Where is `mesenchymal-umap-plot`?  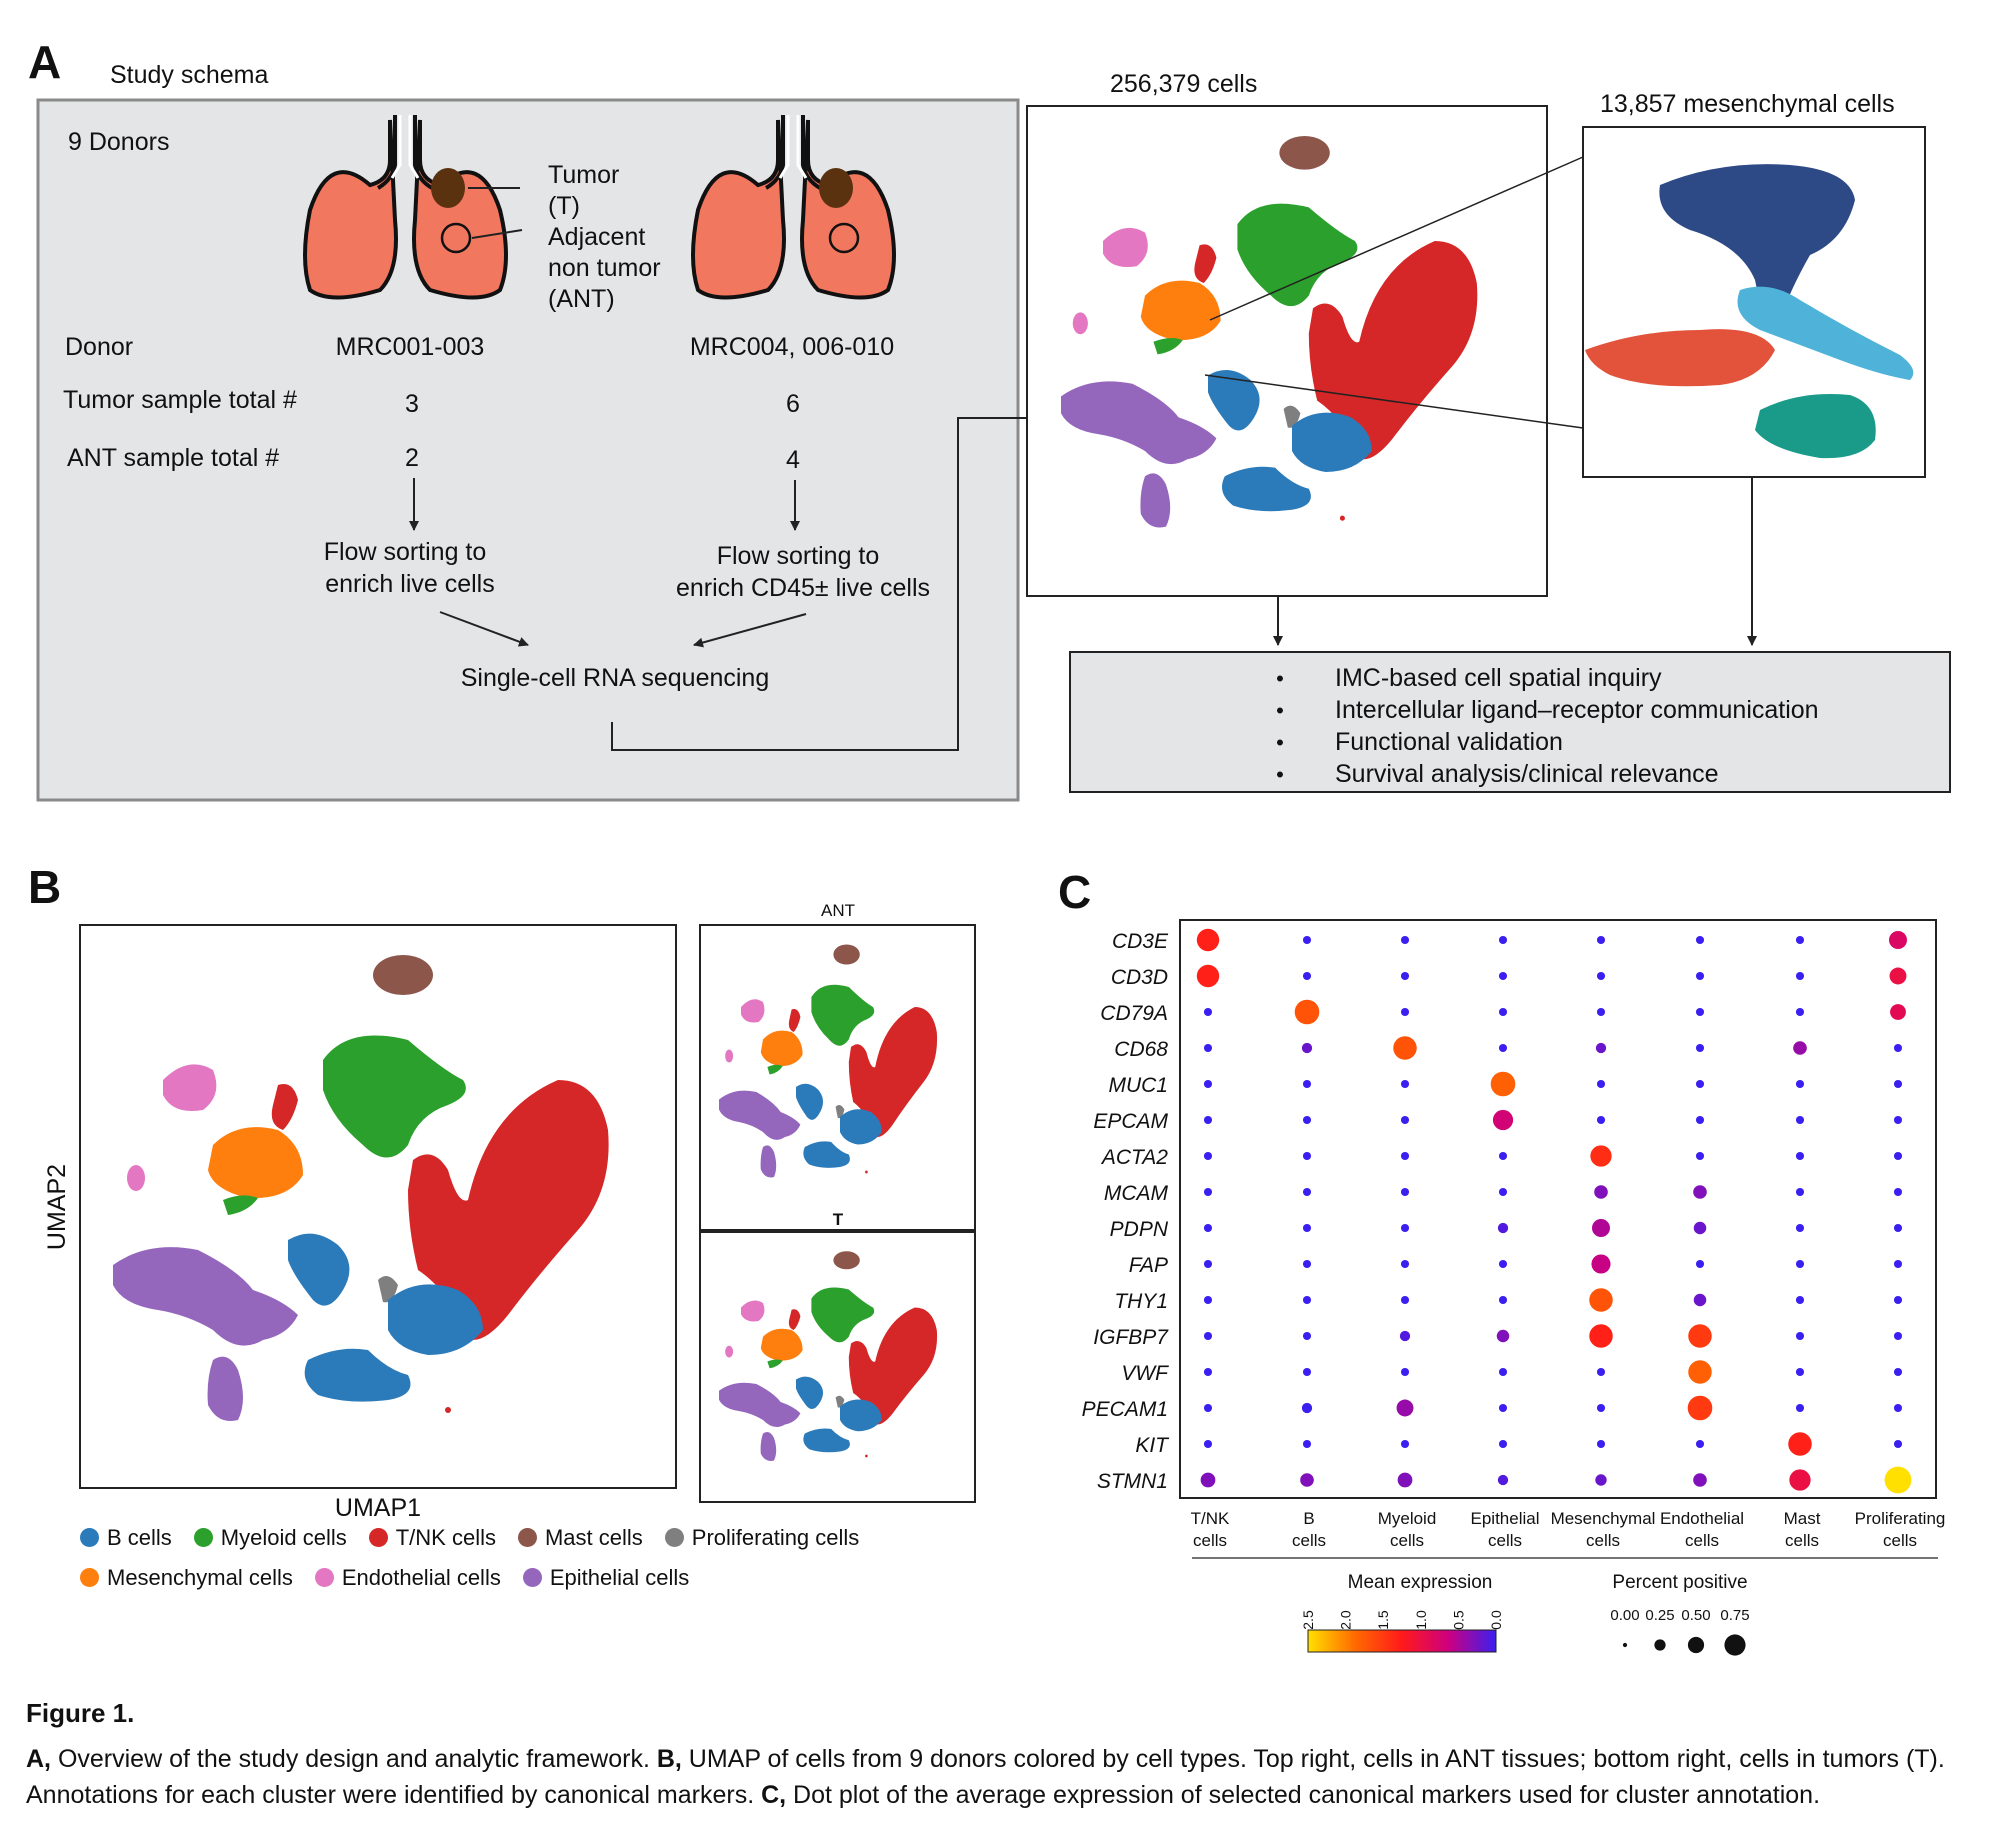 mesenchymal-umap-plot is located at coordinates (1749, 311).